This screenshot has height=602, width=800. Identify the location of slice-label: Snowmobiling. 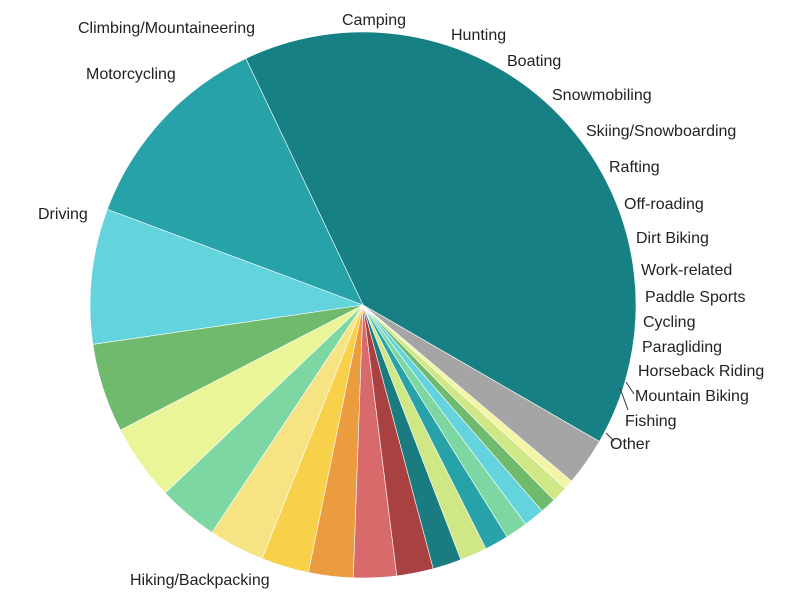
(602, 95).